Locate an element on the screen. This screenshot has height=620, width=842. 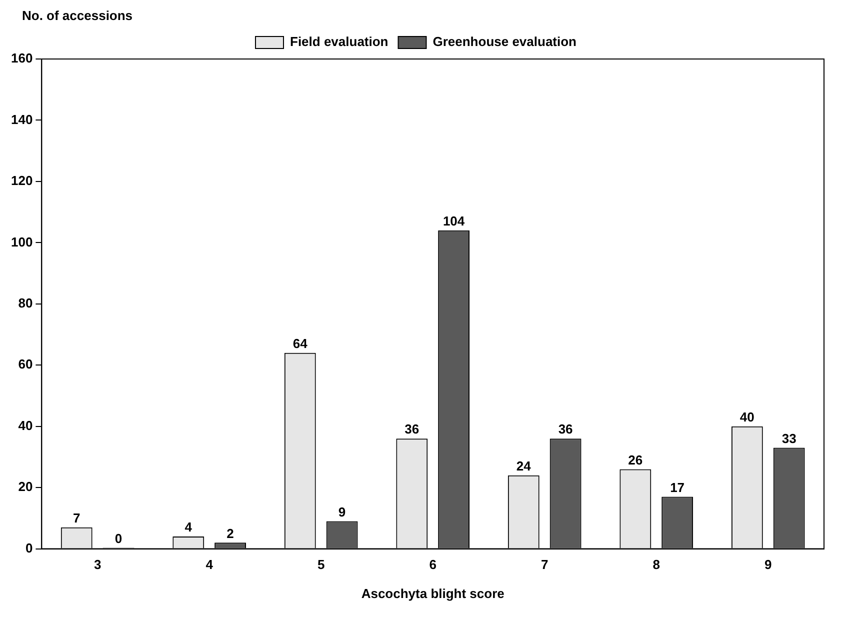
y-tick-label: 120 is located at coordinates (21, 180).